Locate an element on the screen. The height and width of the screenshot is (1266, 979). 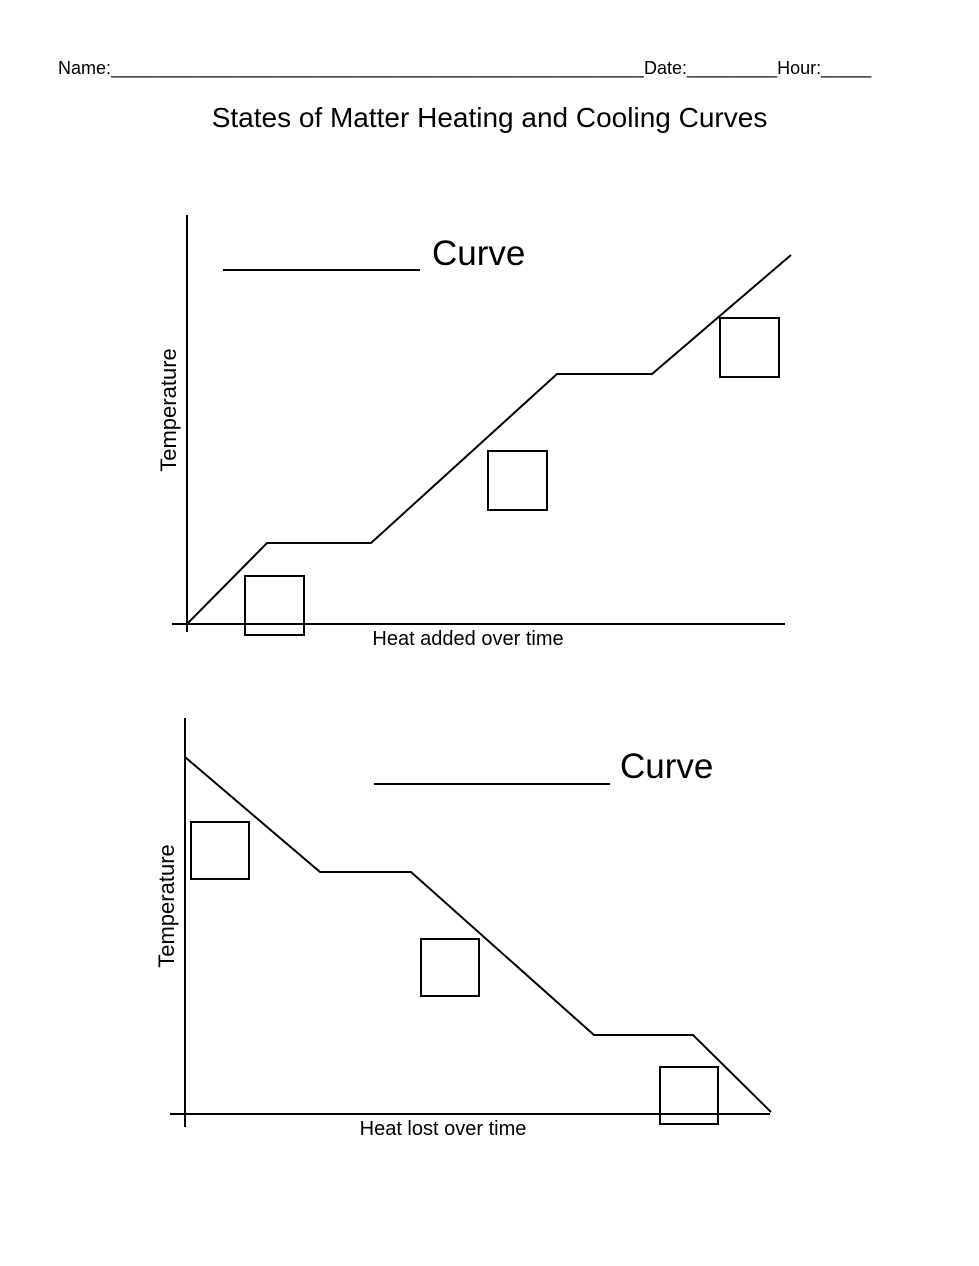
hour-label: Hour: is located at coordinates (799, 68).